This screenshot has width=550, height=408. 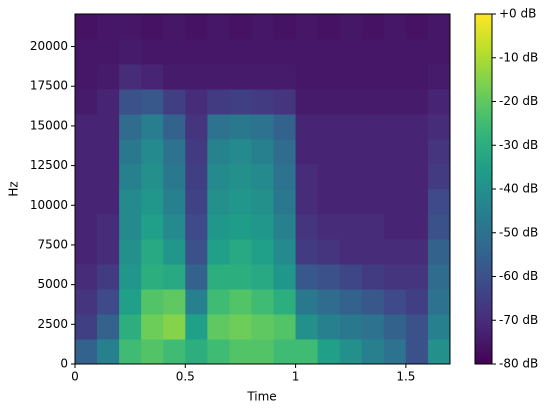 I want to click on colorbar, so click(x=483, y=189).